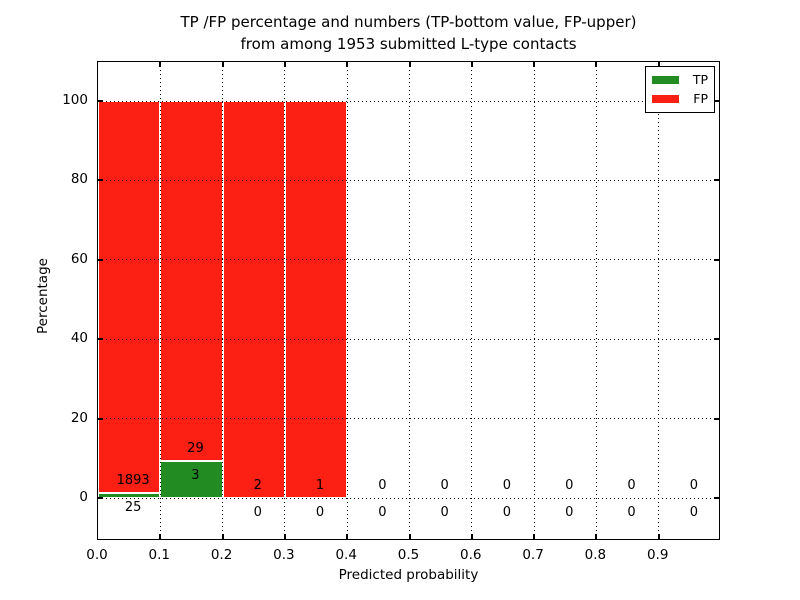  Describe the element at coordinates (257, 486) in the screenshot. I see `fp-count-label: 2` at that location.